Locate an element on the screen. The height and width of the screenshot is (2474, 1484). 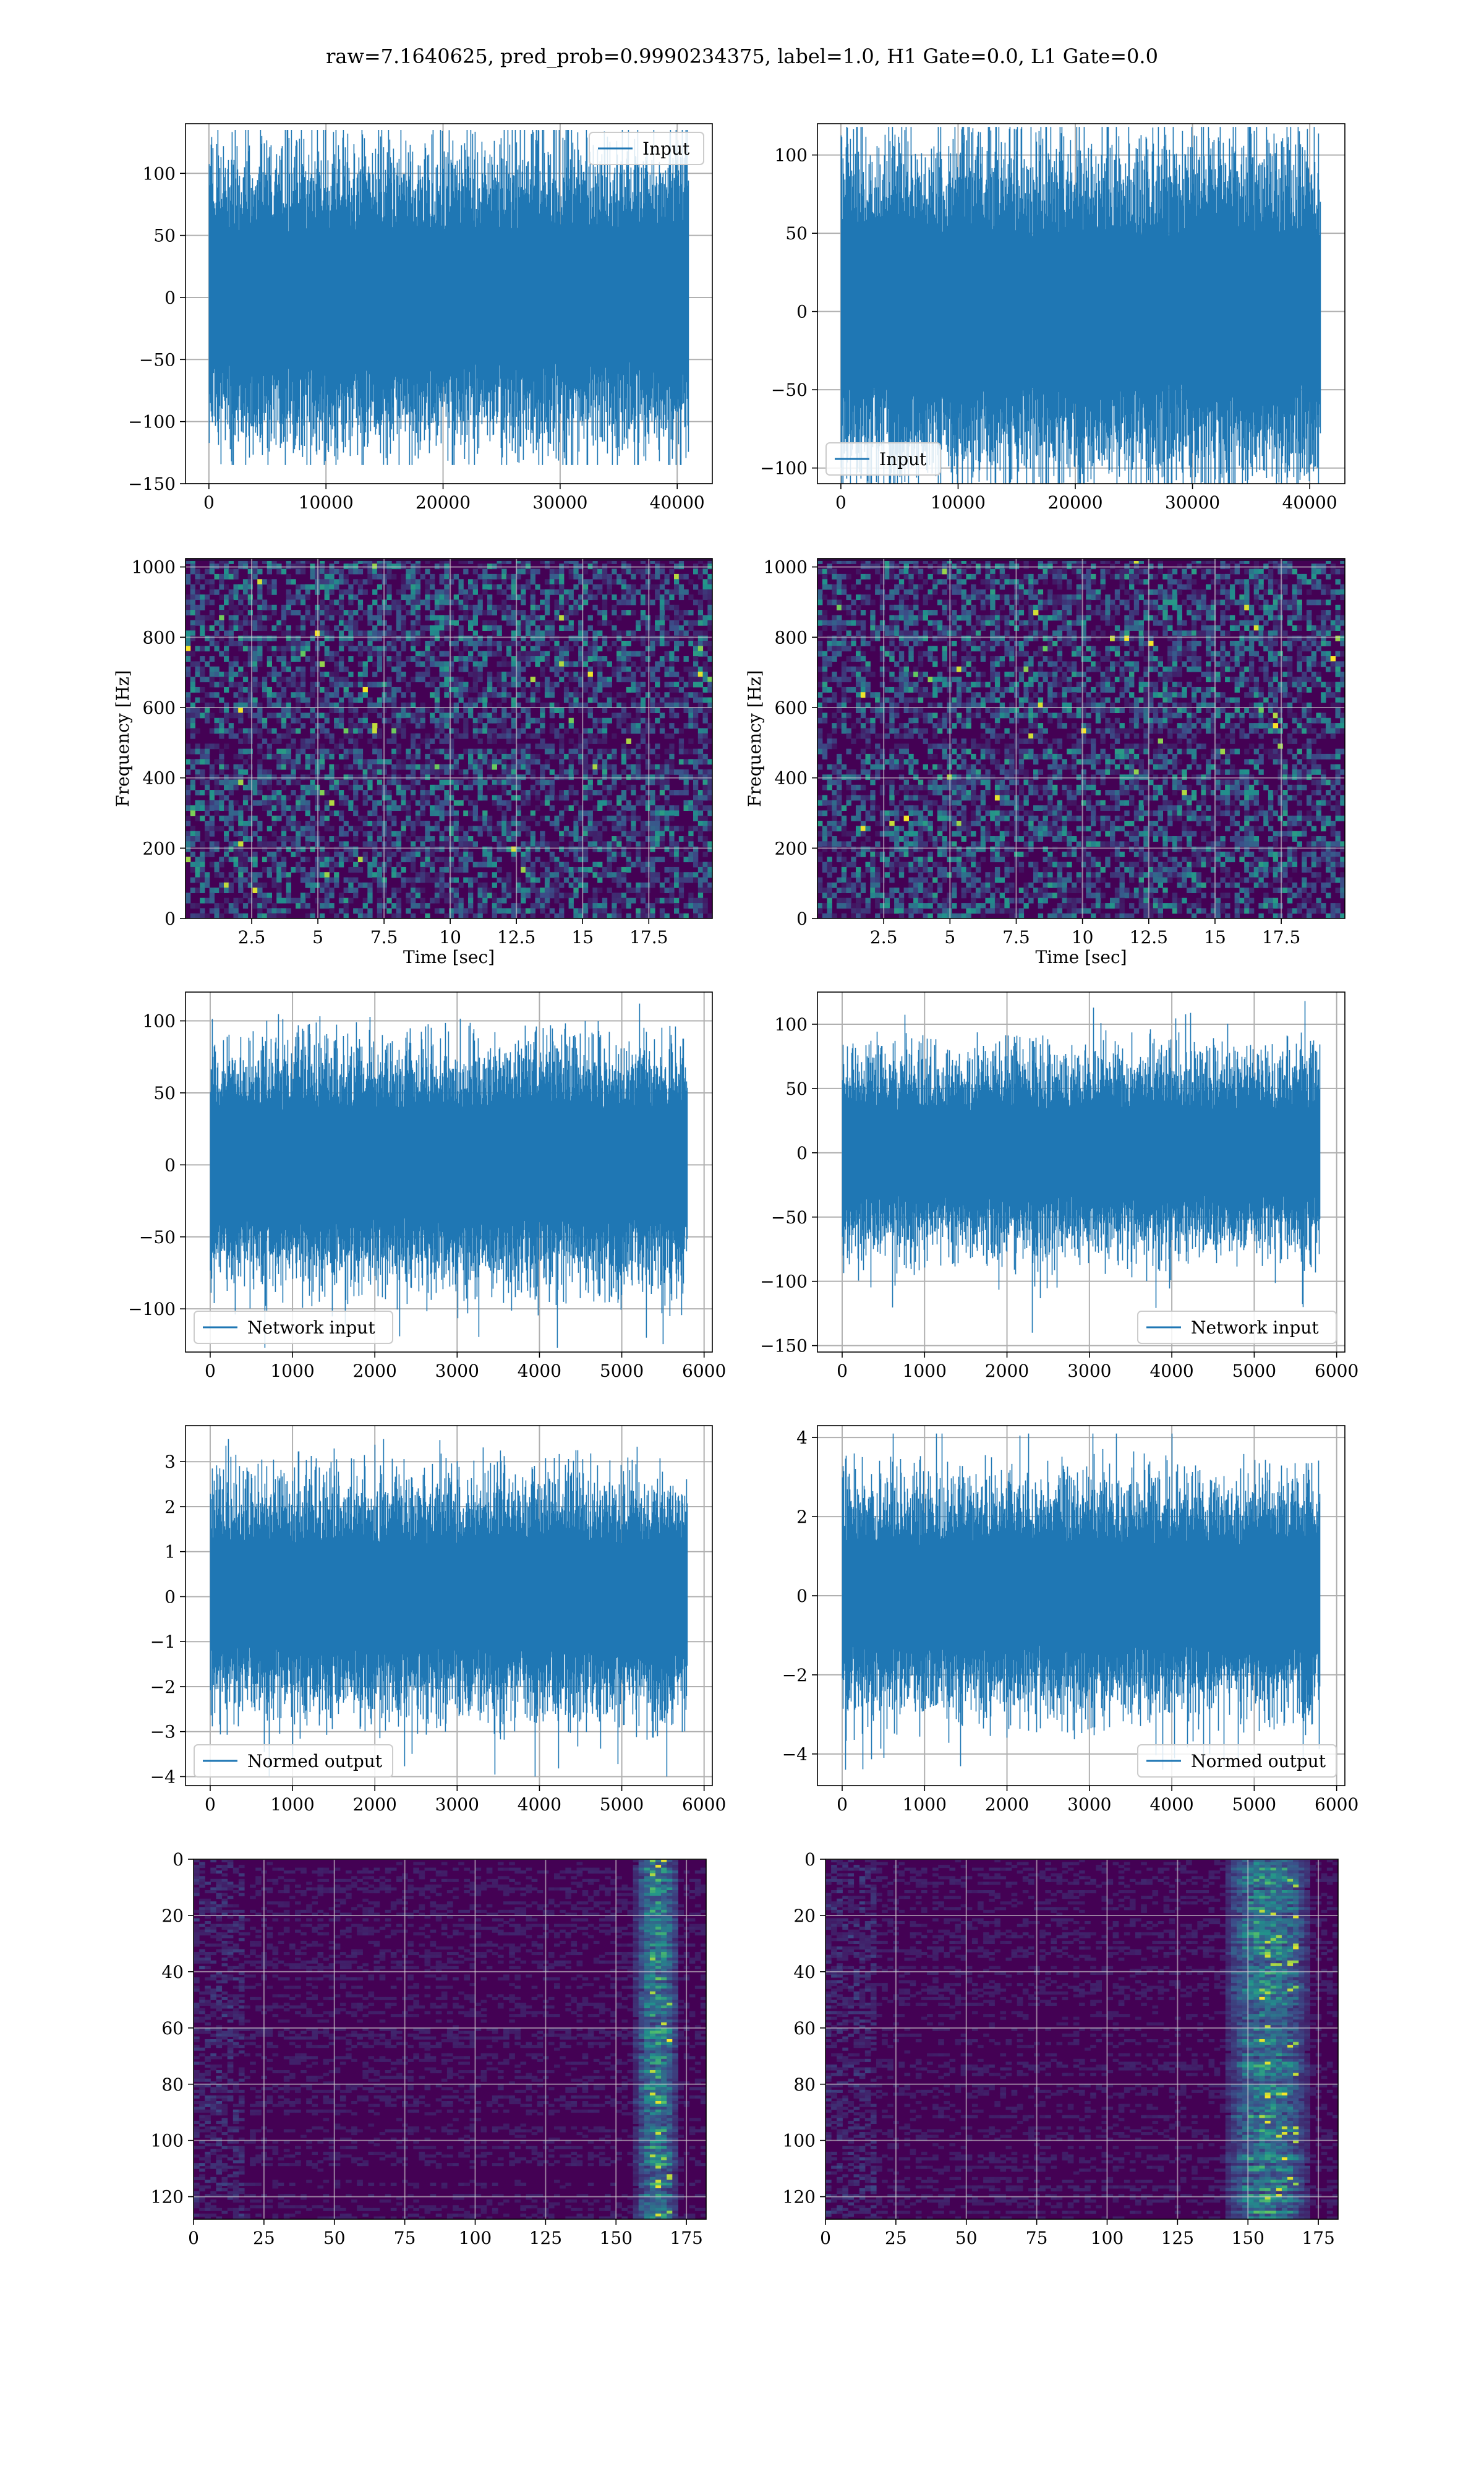
plot-area is located at coordinates (449, 738).